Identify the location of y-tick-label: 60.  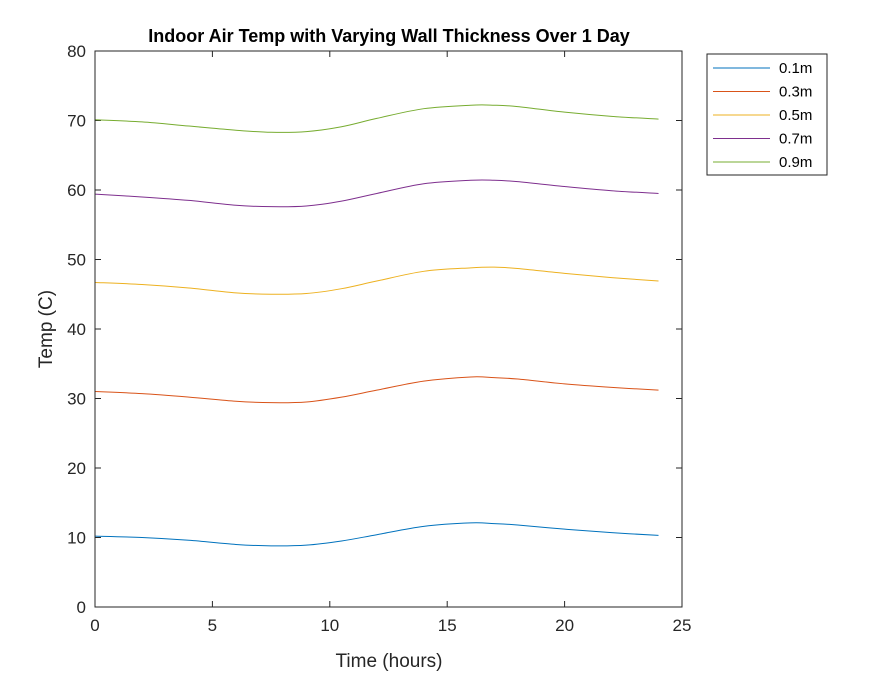
(76, 190).